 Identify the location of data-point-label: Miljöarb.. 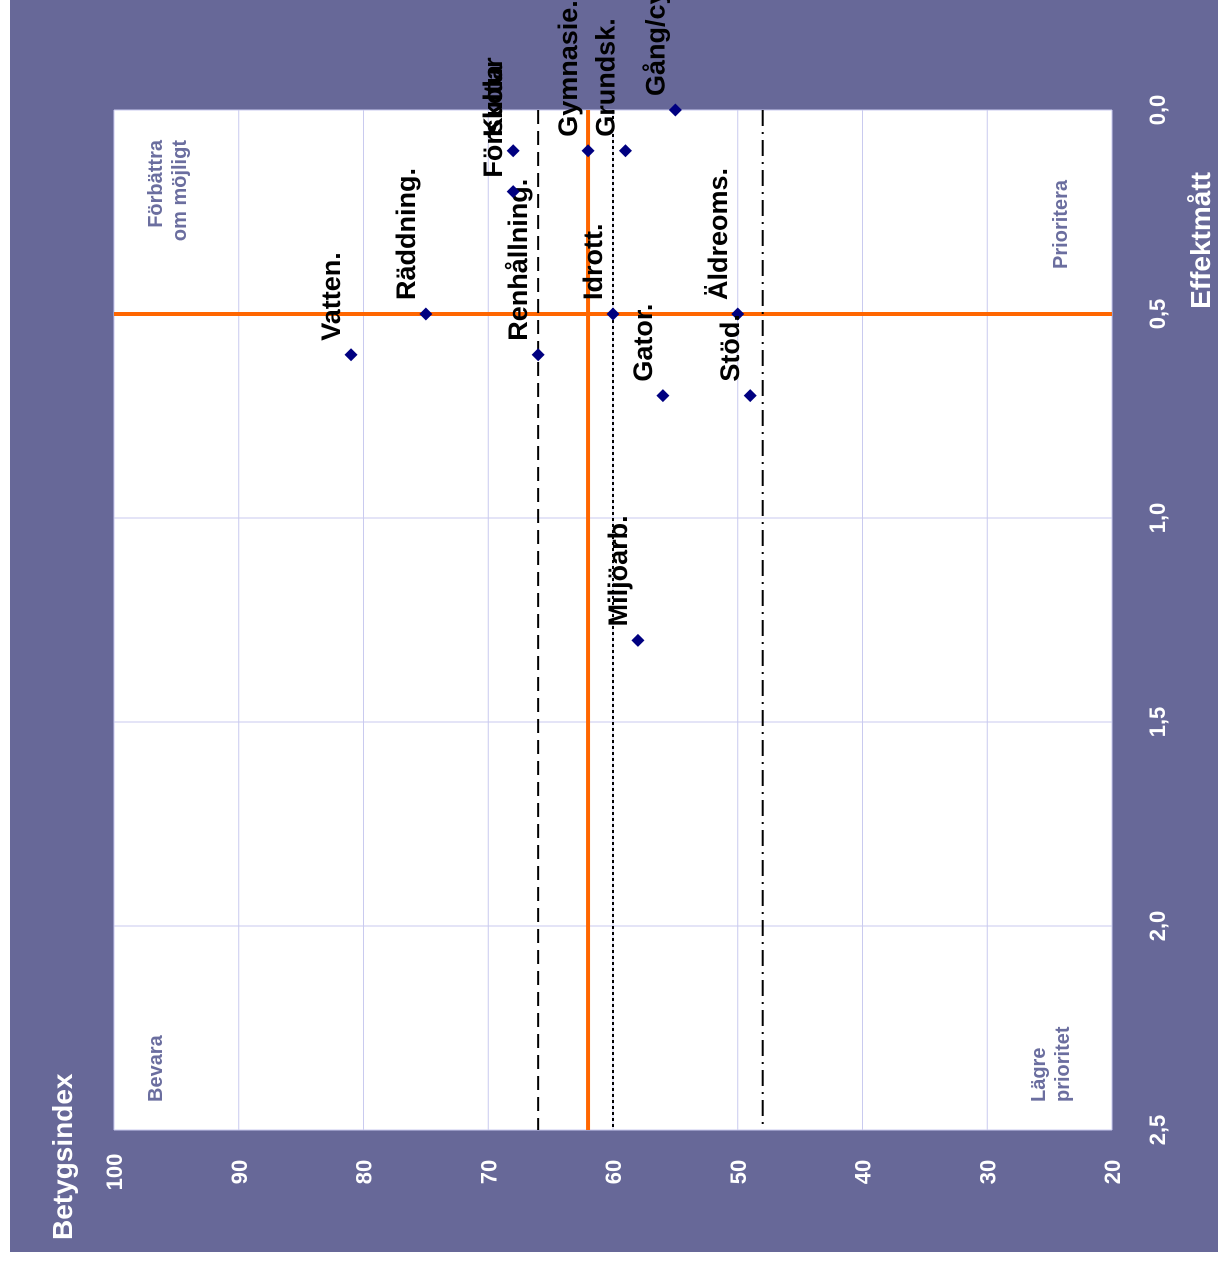
(618, 570).